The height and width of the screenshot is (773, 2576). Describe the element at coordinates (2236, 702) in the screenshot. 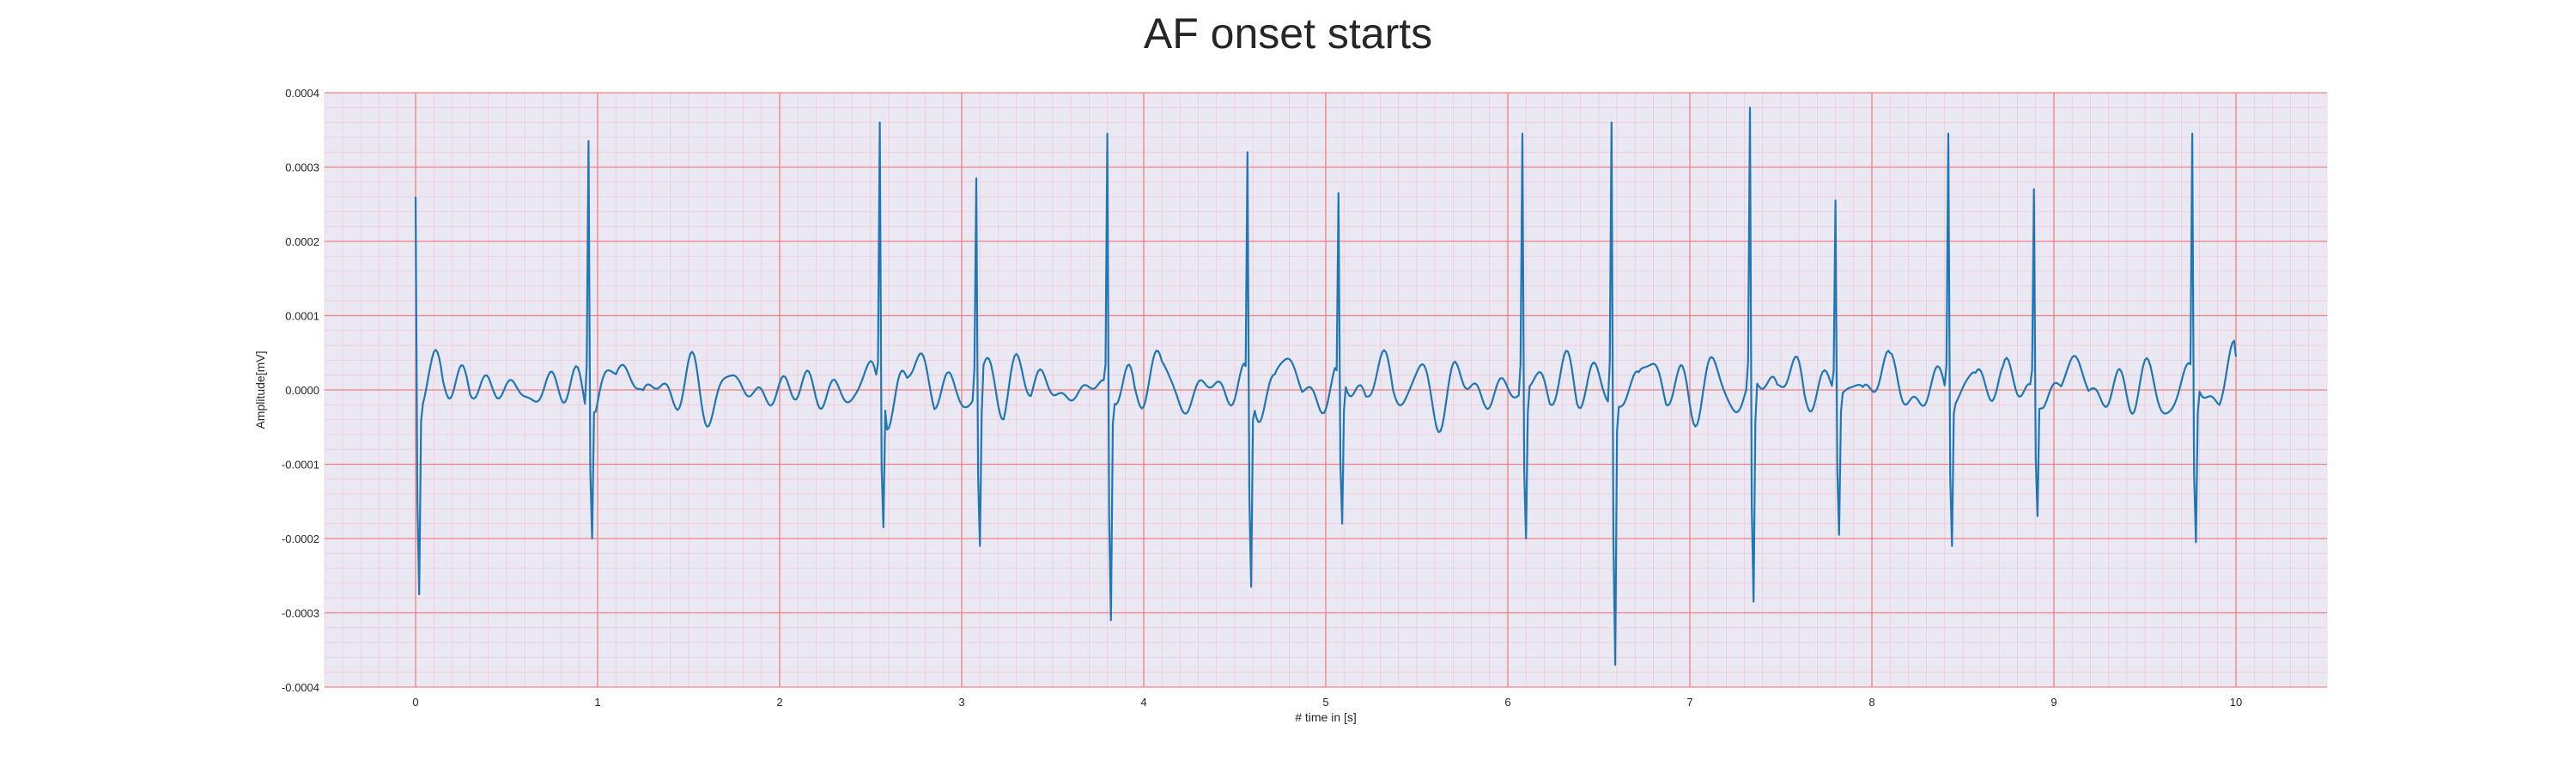

I see `x-tick-label: 10` at that location.